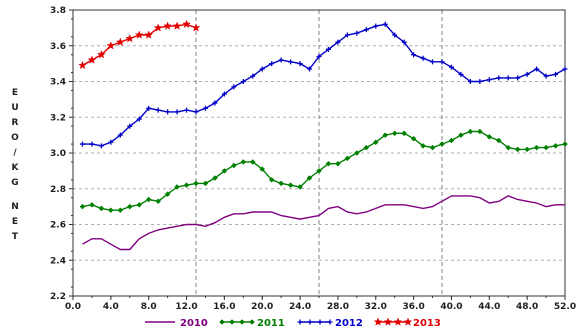  What do you see at coordinates (527, 307) in the screenshot?
I see `x-tick-label: 48.0` at bounding box center [527, 307].